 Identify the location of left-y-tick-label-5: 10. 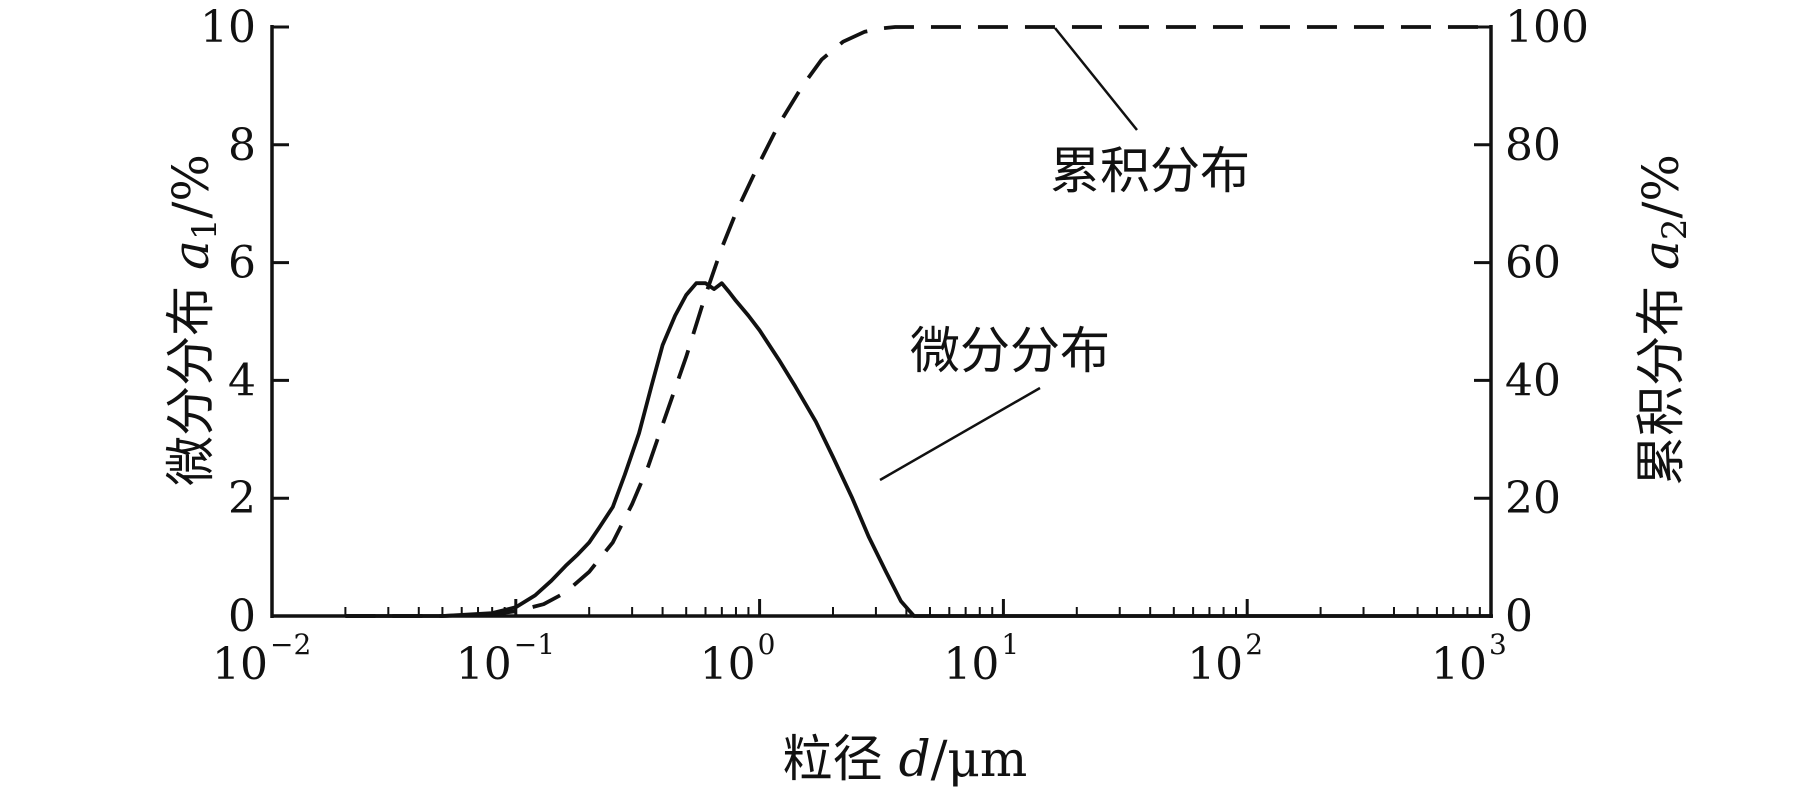
(228, 27).